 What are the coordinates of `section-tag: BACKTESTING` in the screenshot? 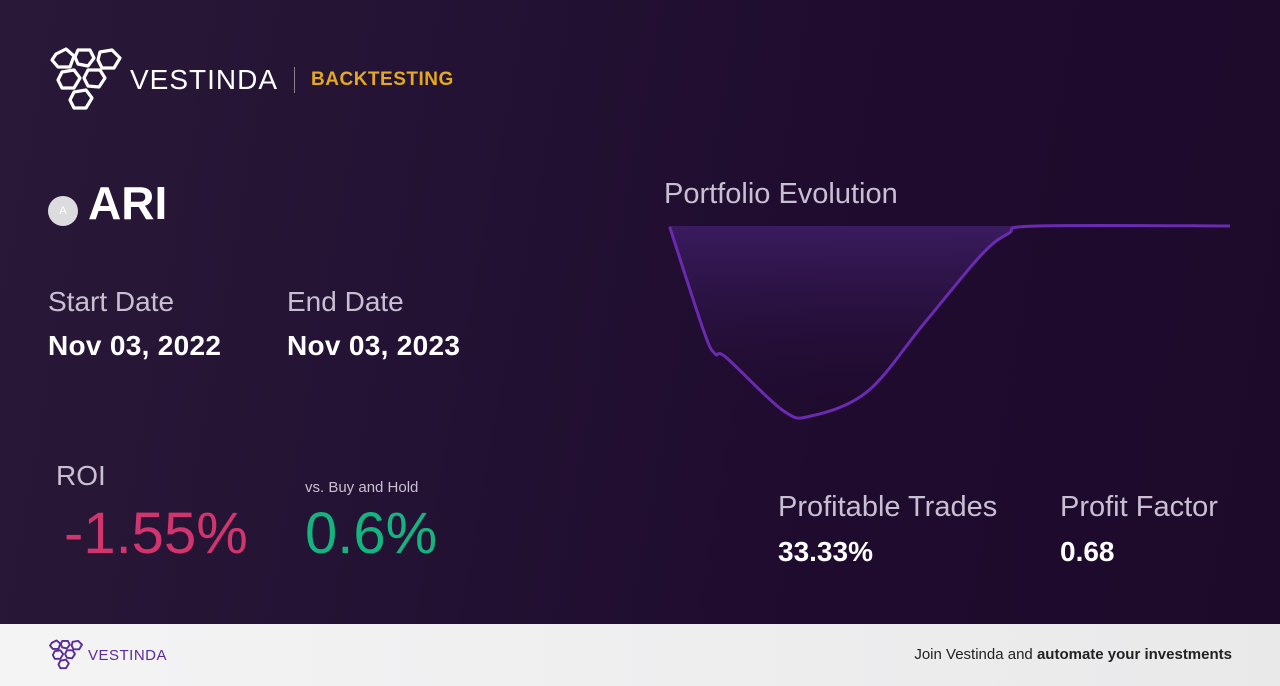 It's located at (382, 79).